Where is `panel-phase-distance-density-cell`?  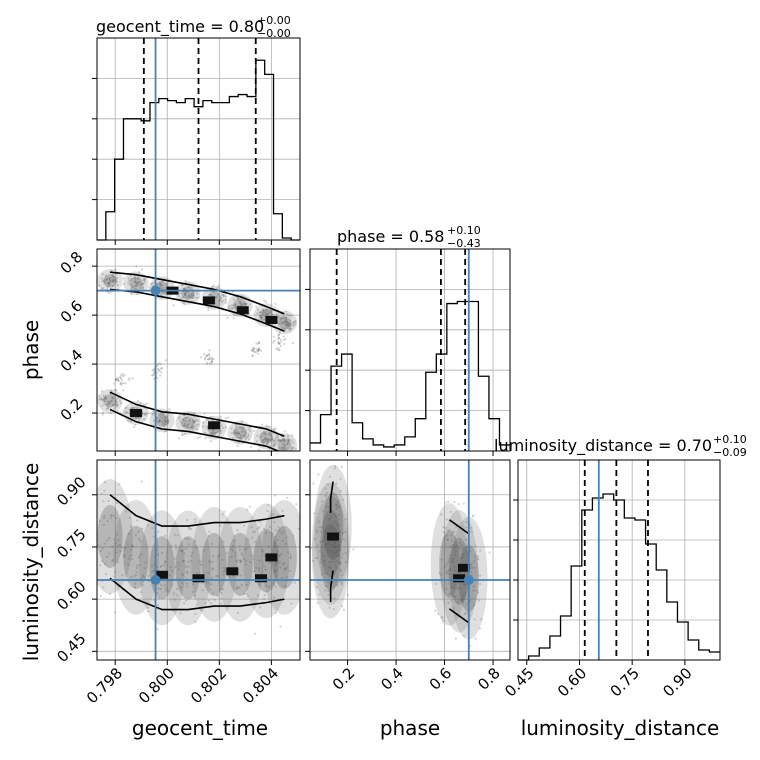 panel-phase-distance-density-cell is located at coordinates (449, 564).